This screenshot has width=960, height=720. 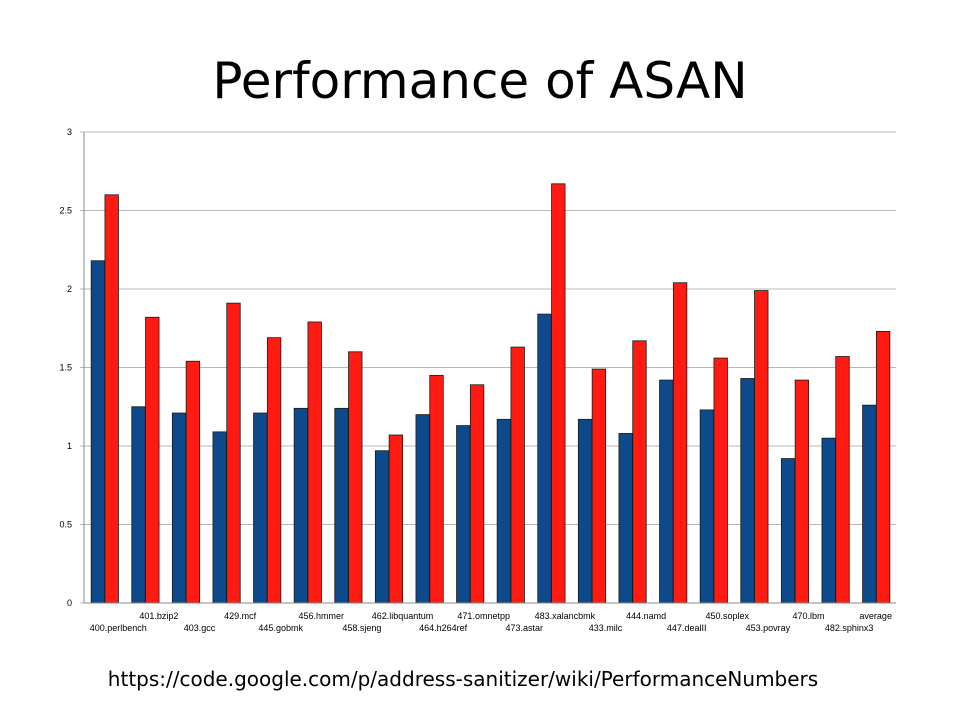 I want to click on x-tick-label: 433.milc, so click(x=606, y=628).